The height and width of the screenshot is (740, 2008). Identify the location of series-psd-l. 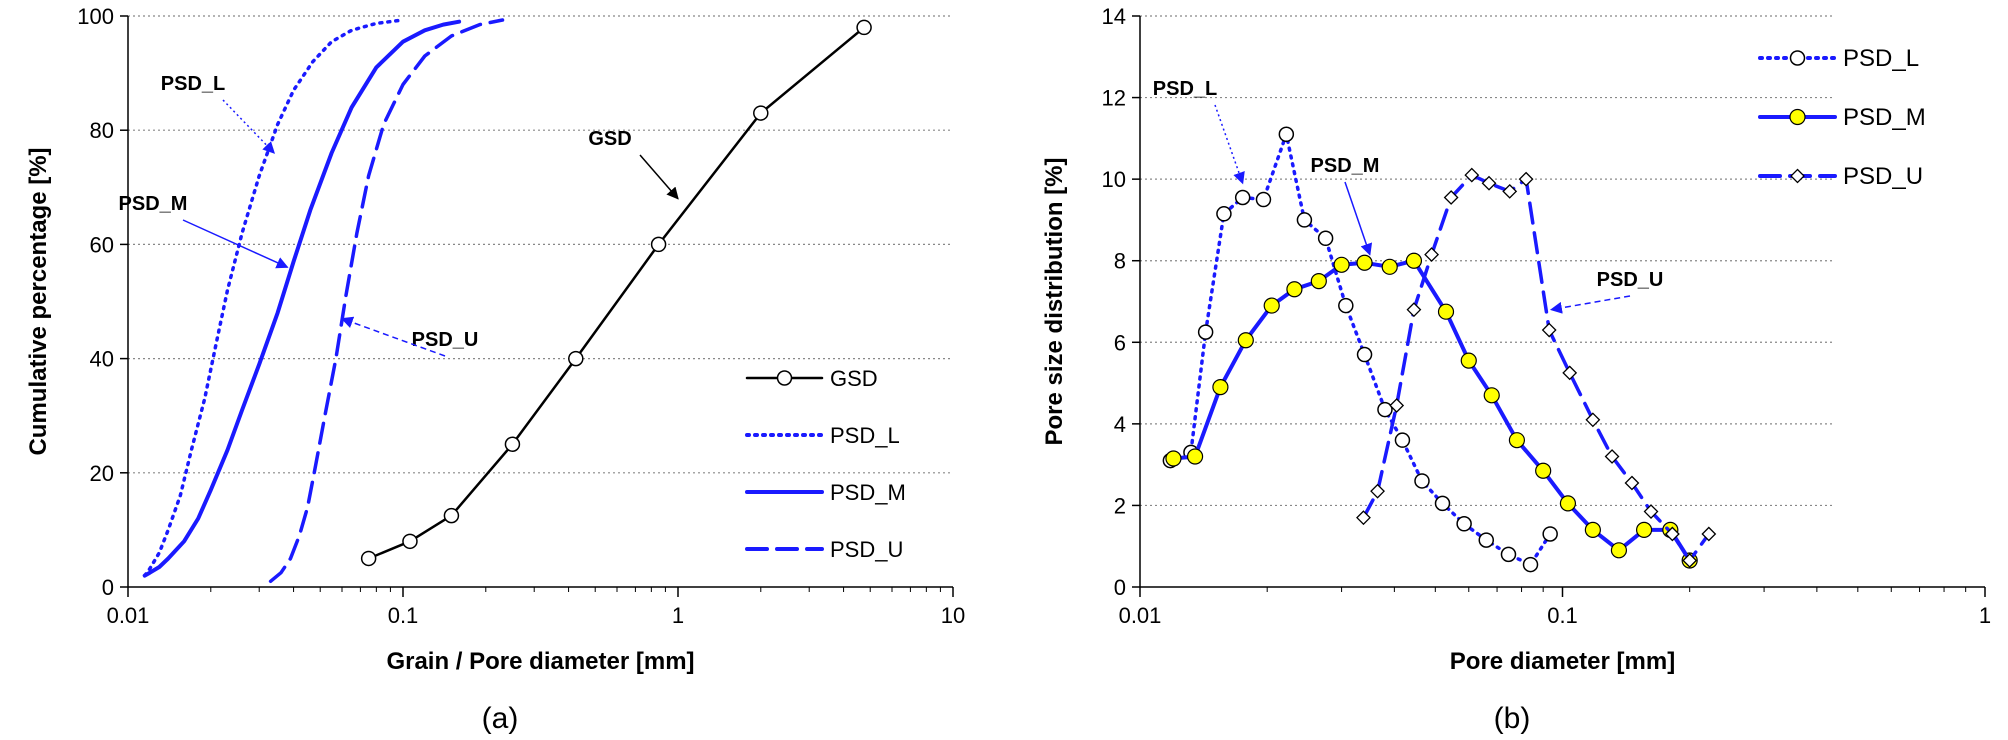
(273, 298).